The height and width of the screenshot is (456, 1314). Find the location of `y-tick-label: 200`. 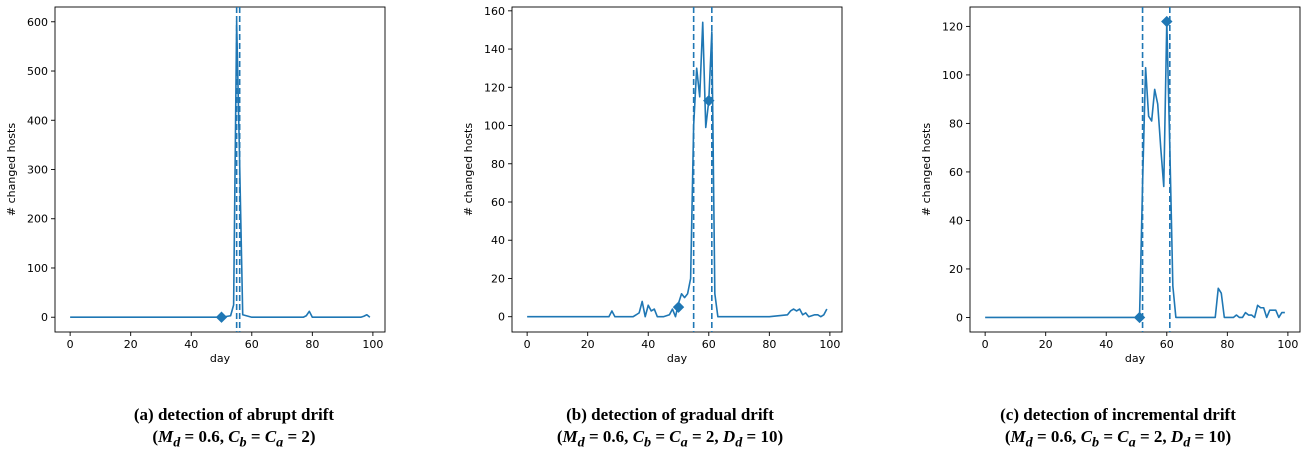

y-tick-label: 200 is located at coordinates (37, 219).